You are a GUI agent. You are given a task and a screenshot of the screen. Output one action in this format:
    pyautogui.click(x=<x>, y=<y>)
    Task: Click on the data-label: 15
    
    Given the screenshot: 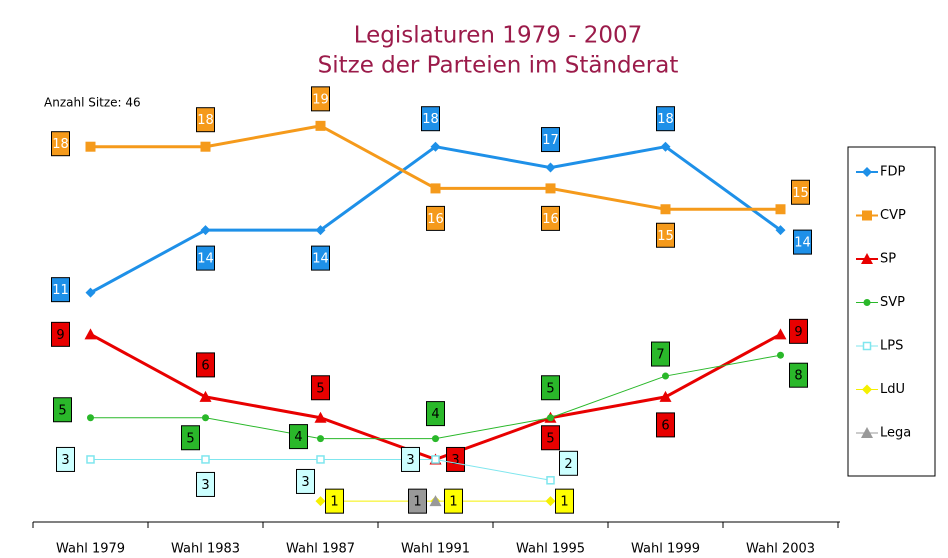 What is the action you would take?
    pyautogui.click(x=665, y=236)
    